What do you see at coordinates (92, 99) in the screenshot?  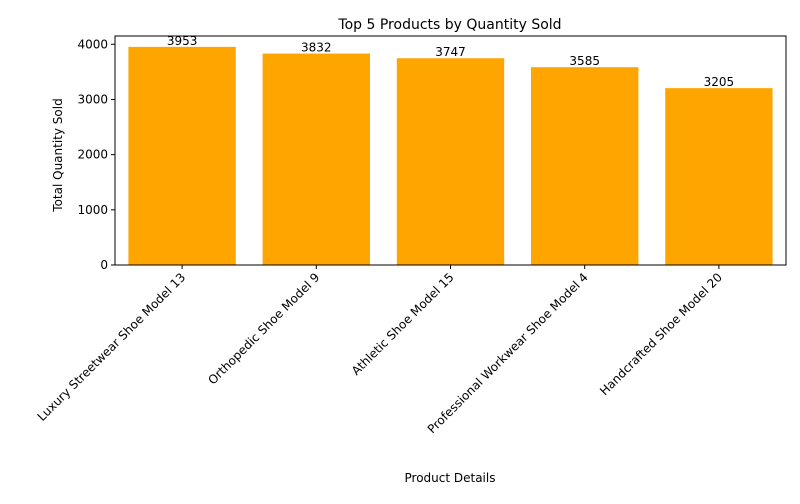 I see `y-tick-label: 3000` at bounding box center [92, 99].